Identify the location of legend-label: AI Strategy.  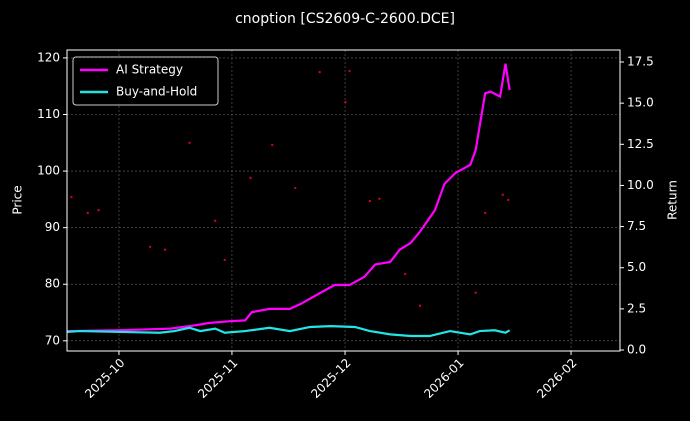
(149, 70).